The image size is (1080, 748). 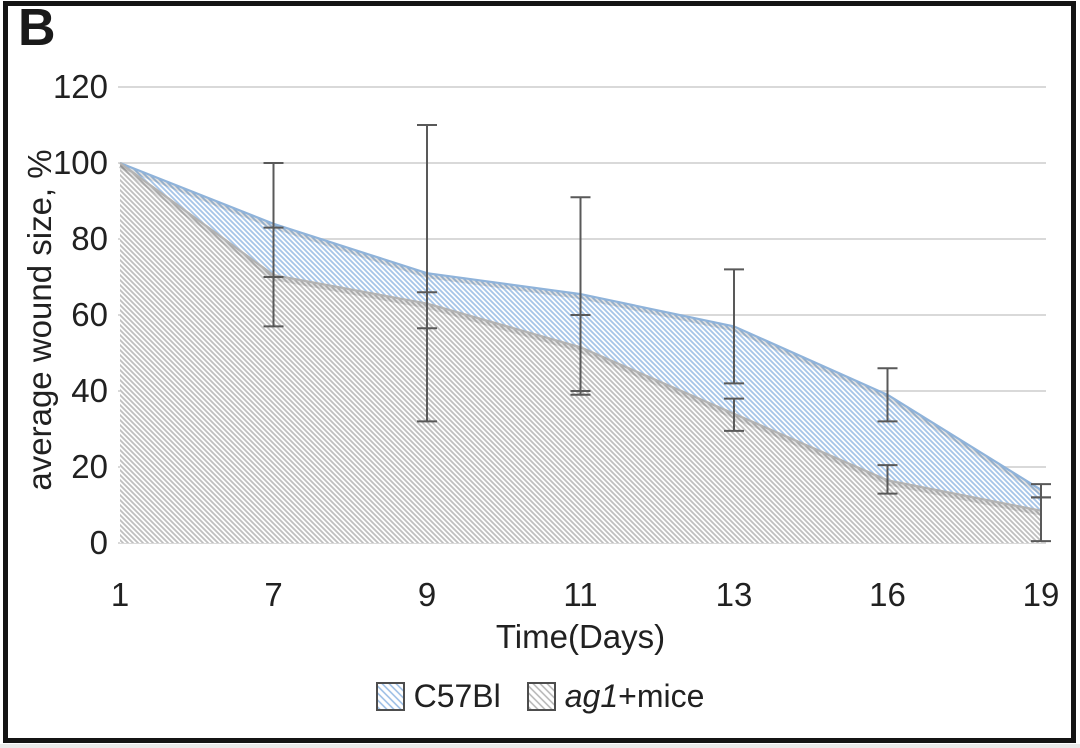 What do you see at coordinates (734, 326) in the screenshot?
I see `error-bar-C57Bl-day13` at bounding box center [734, 326].